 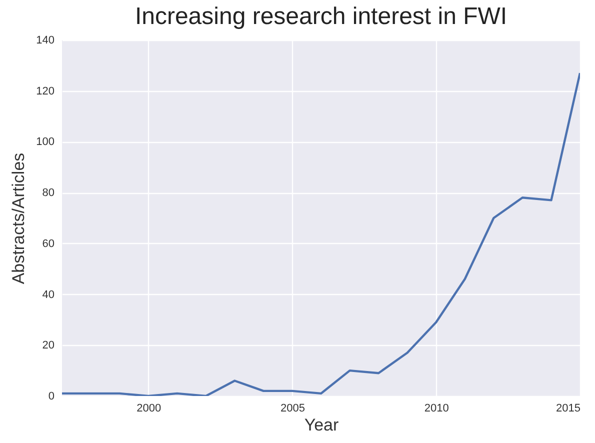 I want to click on y-tick-label: 140, so click(x=45, y=40).